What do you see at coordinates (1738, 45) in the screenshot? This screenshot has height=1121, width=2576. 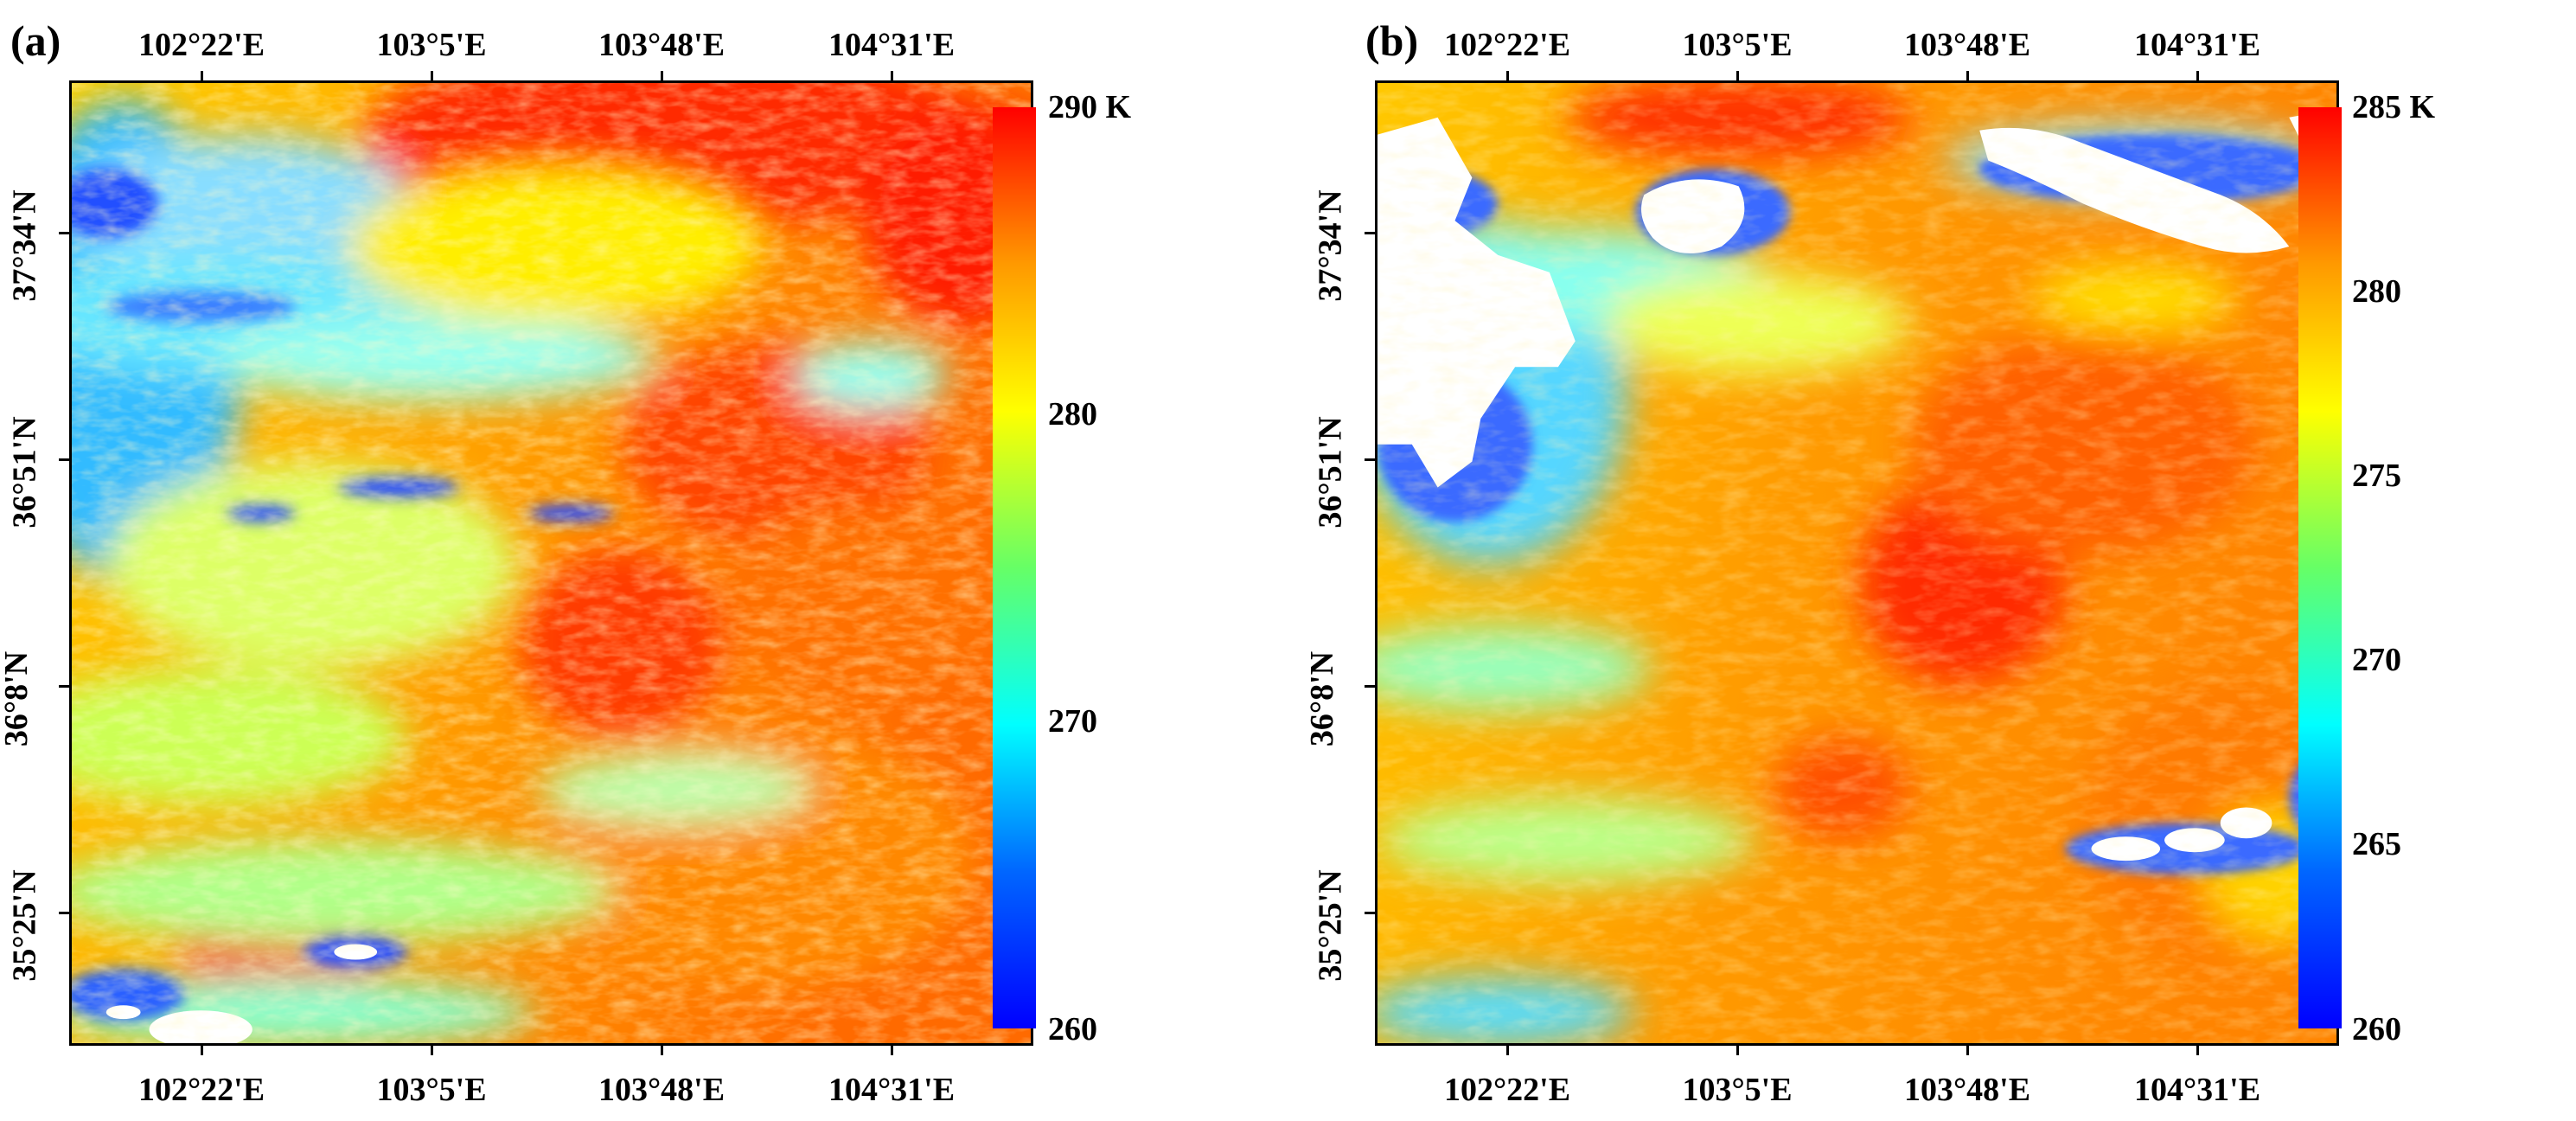 I see `panel-b-top-tick-2: 103°5'E` at bounding box center [1738, 45].